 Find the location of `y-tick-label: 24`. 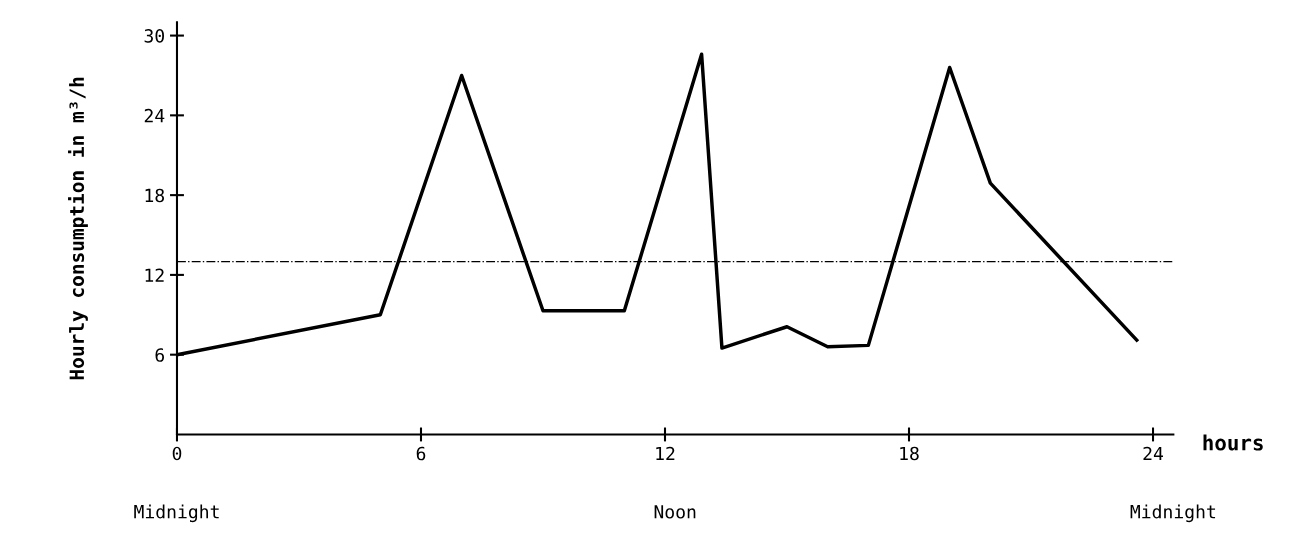

y-tick-label: 24 is located at coordinates (154, 115).